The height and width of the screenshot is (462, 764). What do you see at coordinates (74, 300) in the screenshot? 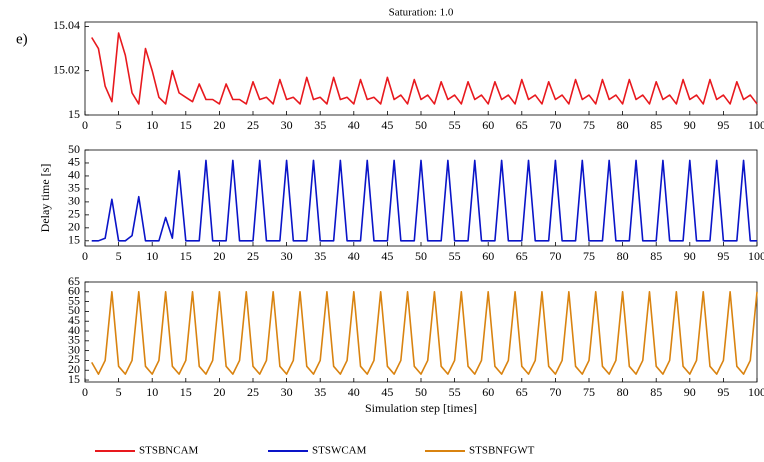
I see `y-tick-label: 55` at bounding box center [74, 300].